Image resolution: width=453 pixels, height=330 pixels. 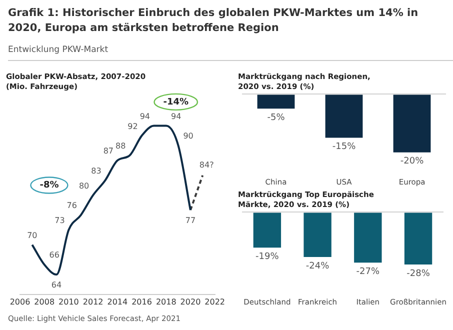 What do you see at coordinates (44, 301) in the screenshot?
I see `x-tick-label: 2008` at bounding box center [44, 301].